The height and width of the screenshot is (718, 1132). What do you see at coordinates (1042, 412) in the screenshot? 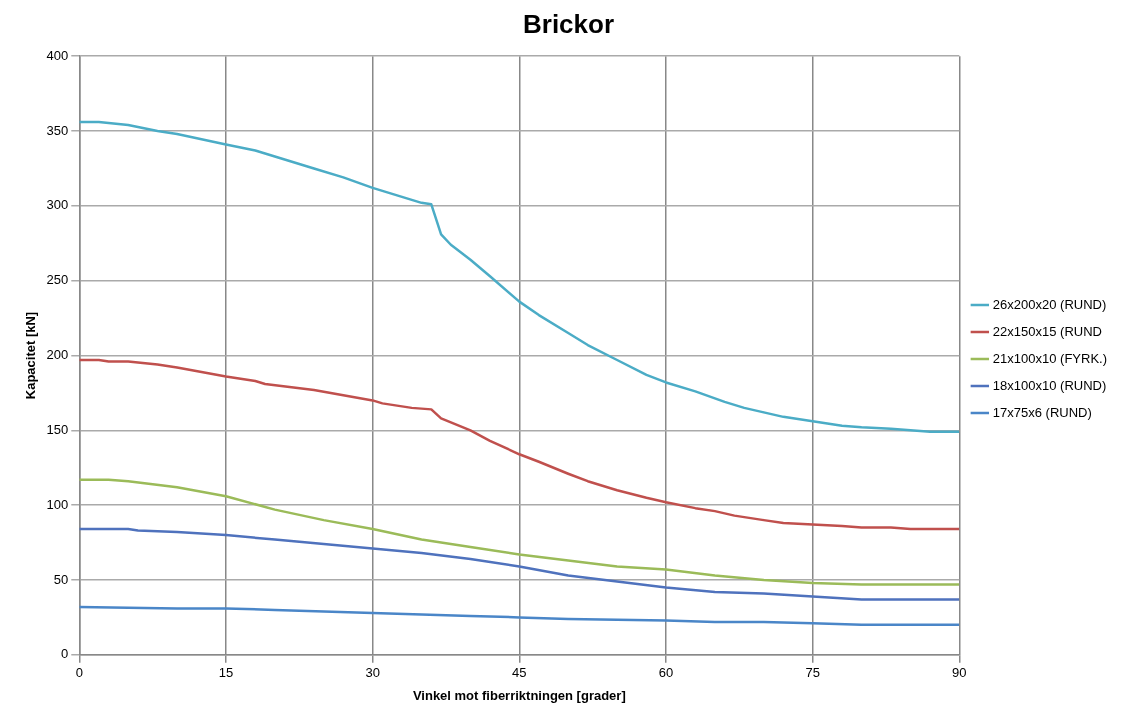
I see `legend-label: 17x75x6 (RUND)` at bounding box center [1042, 412].